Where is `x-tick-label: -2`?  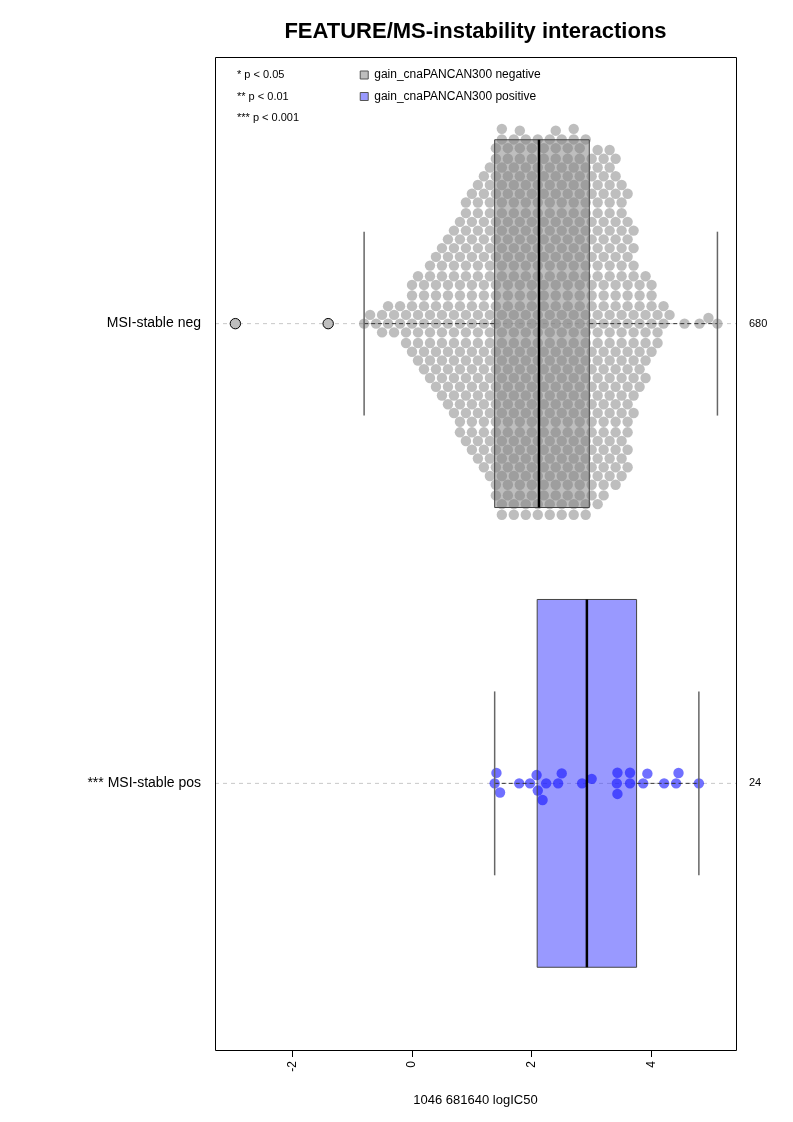 x-tick-label: -2 is located at coordinates (291, 1066).